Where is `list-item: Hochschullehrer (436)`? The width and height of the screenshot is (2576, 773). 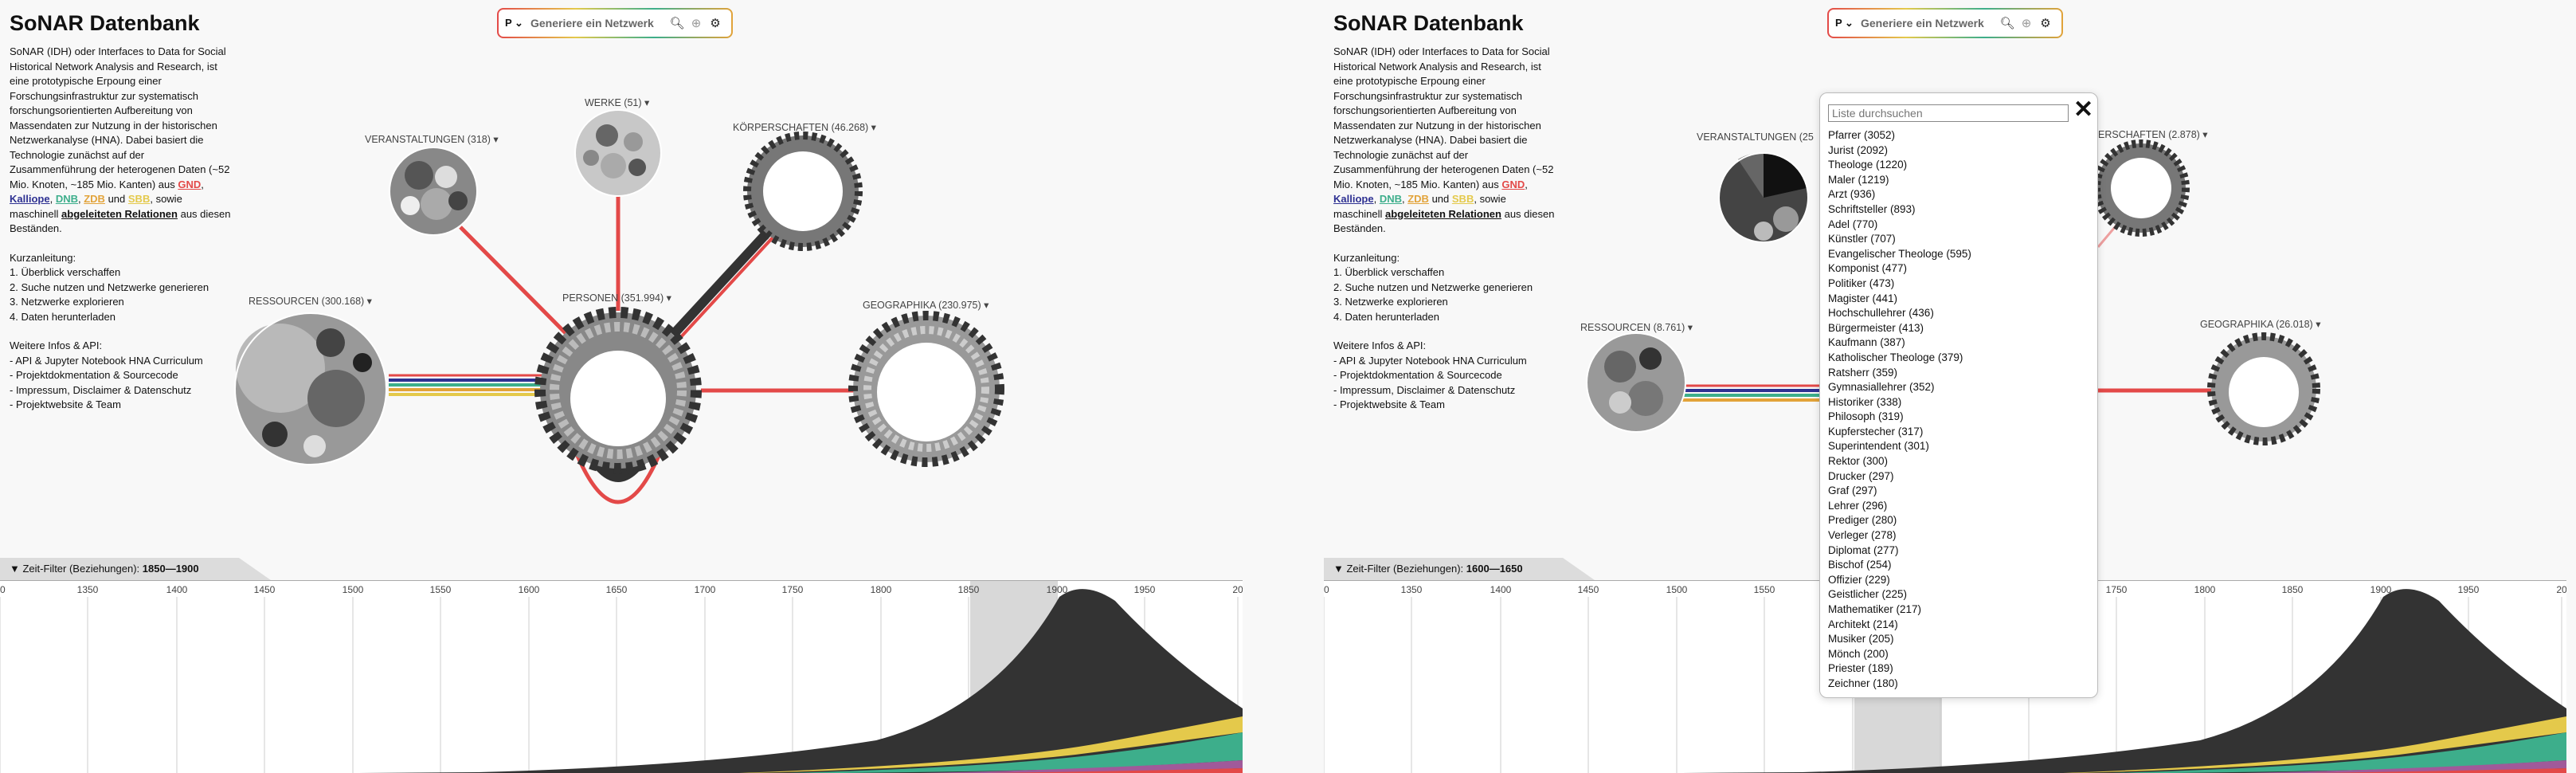
list-item: Hochschullehrer (436) is located at coordinates (1881, 314).